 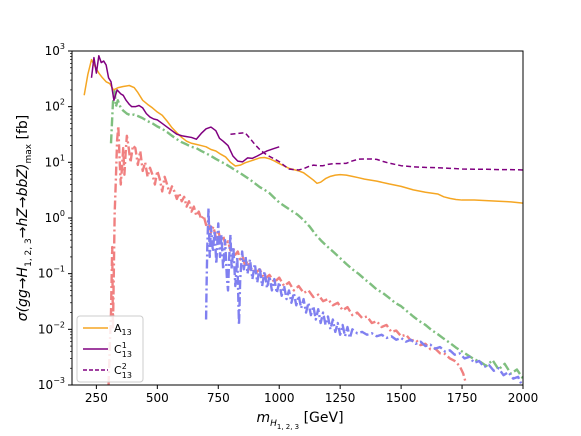 What do you see at coordinates (123, 329) in the screenshot?
I see `legend-label-a13: A13` at bounding box center [123, 329].